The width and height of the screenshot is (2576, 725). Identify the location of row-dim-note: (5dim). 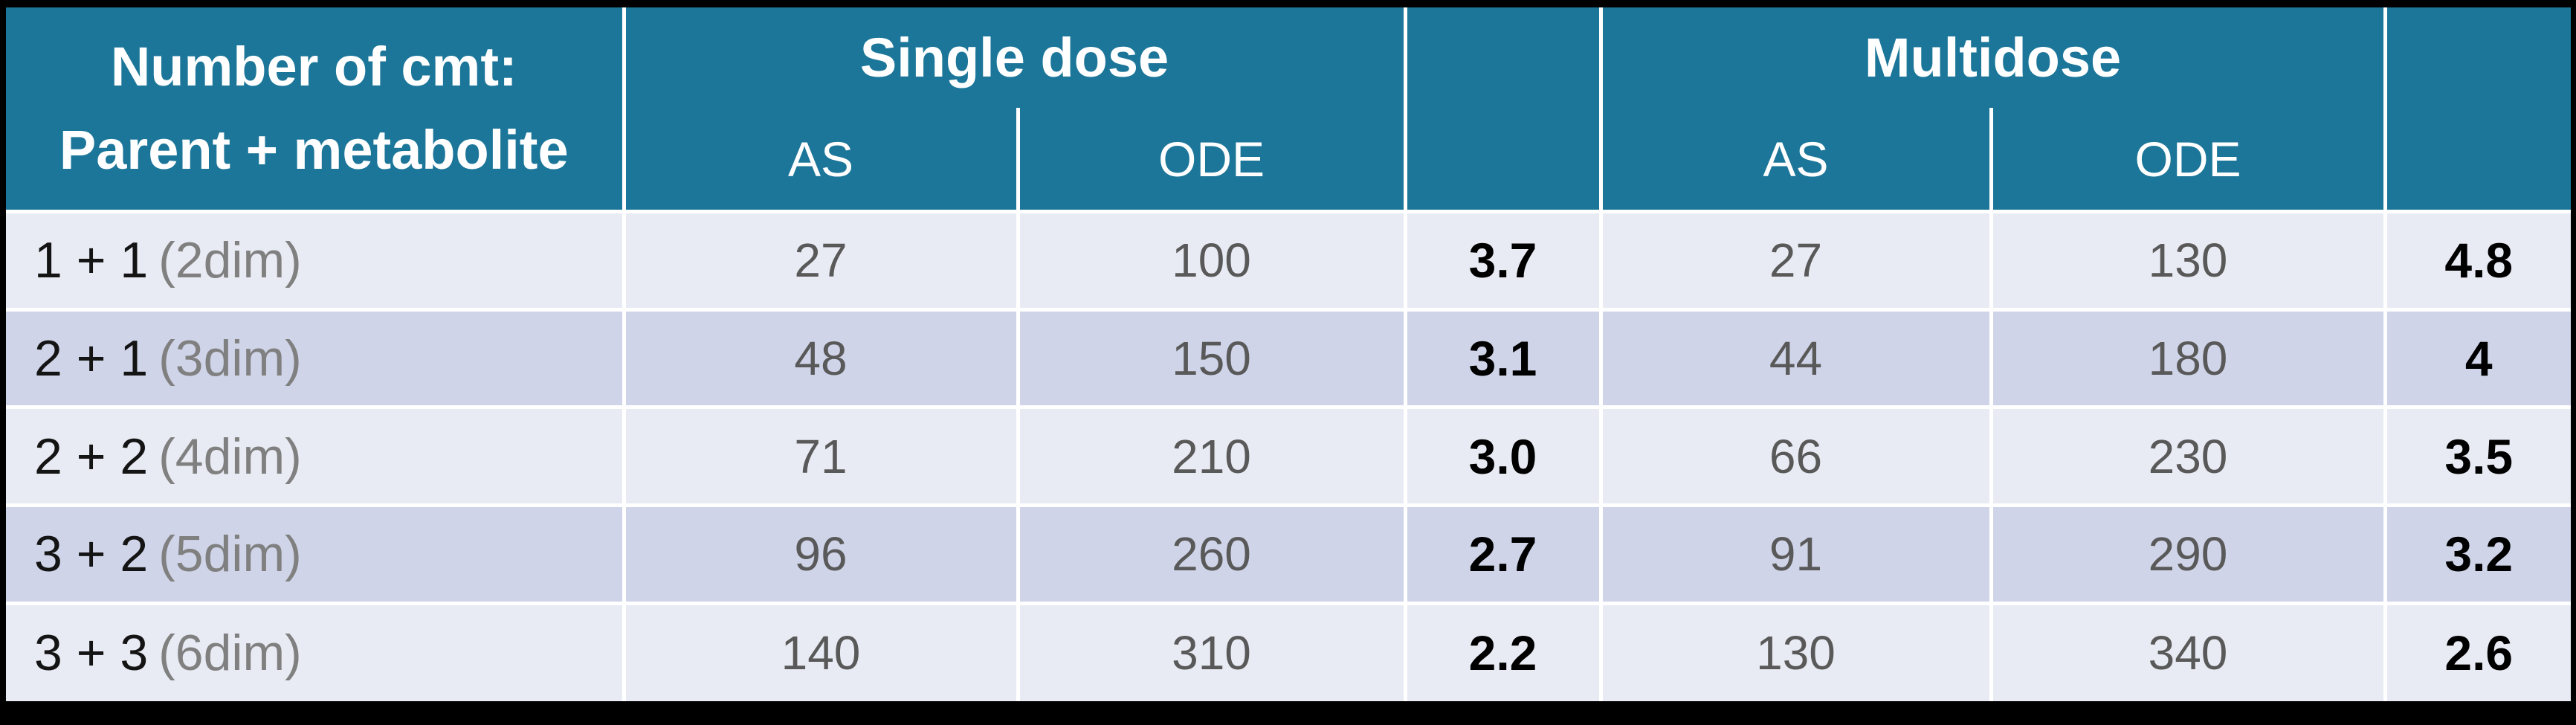
(230, 554).